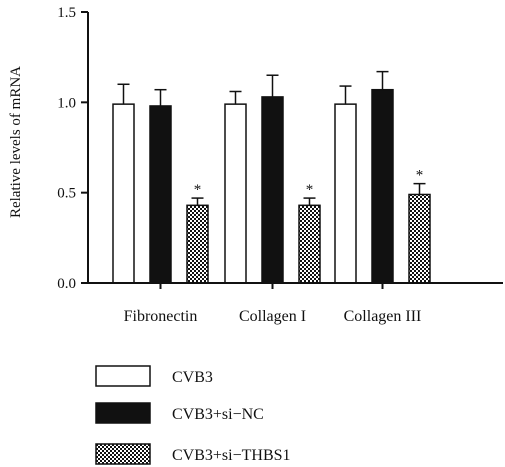  I want to click on y-tick-label: 1.0, so click(66, 103).